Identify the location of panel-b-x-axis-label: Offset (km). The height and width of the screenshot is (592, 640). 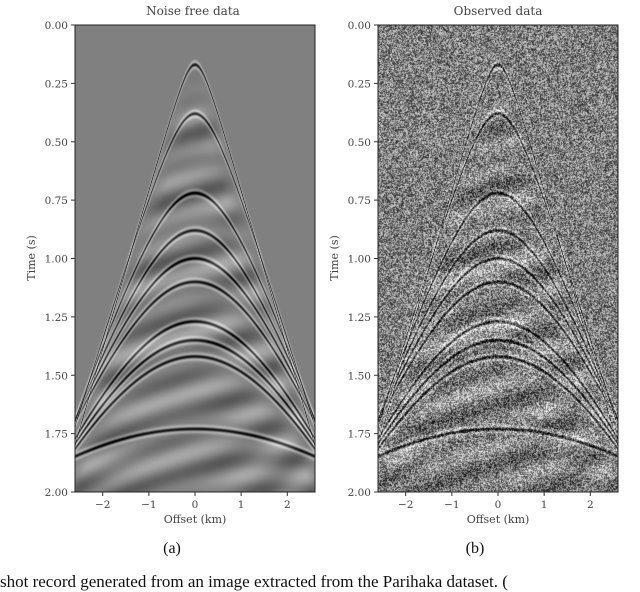
(498, 519).